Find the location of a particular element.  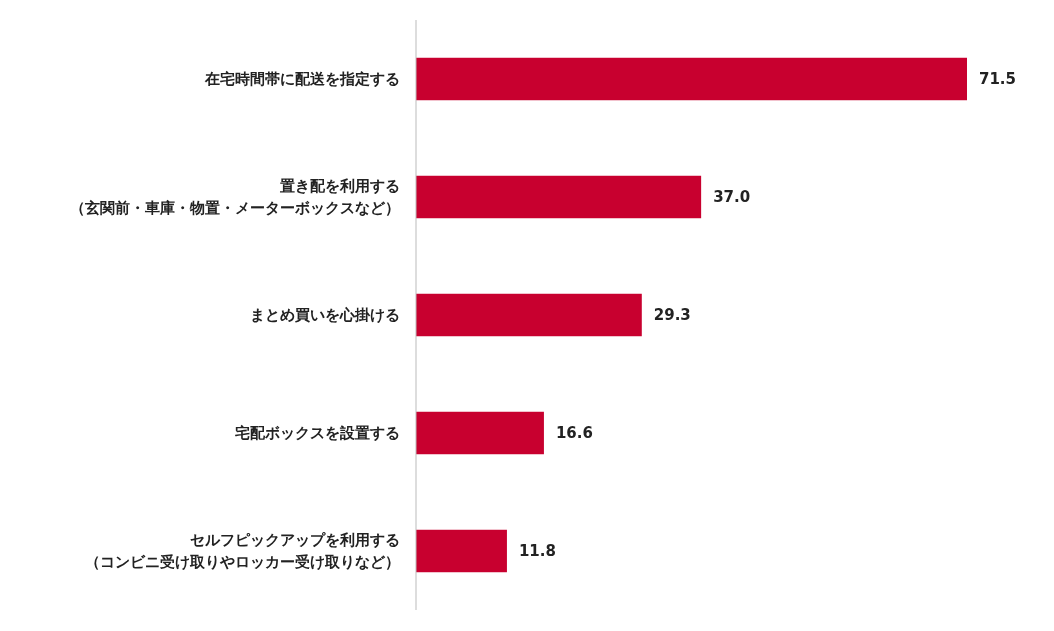

data-label: 37.0 is located at coordinates (732, 197).